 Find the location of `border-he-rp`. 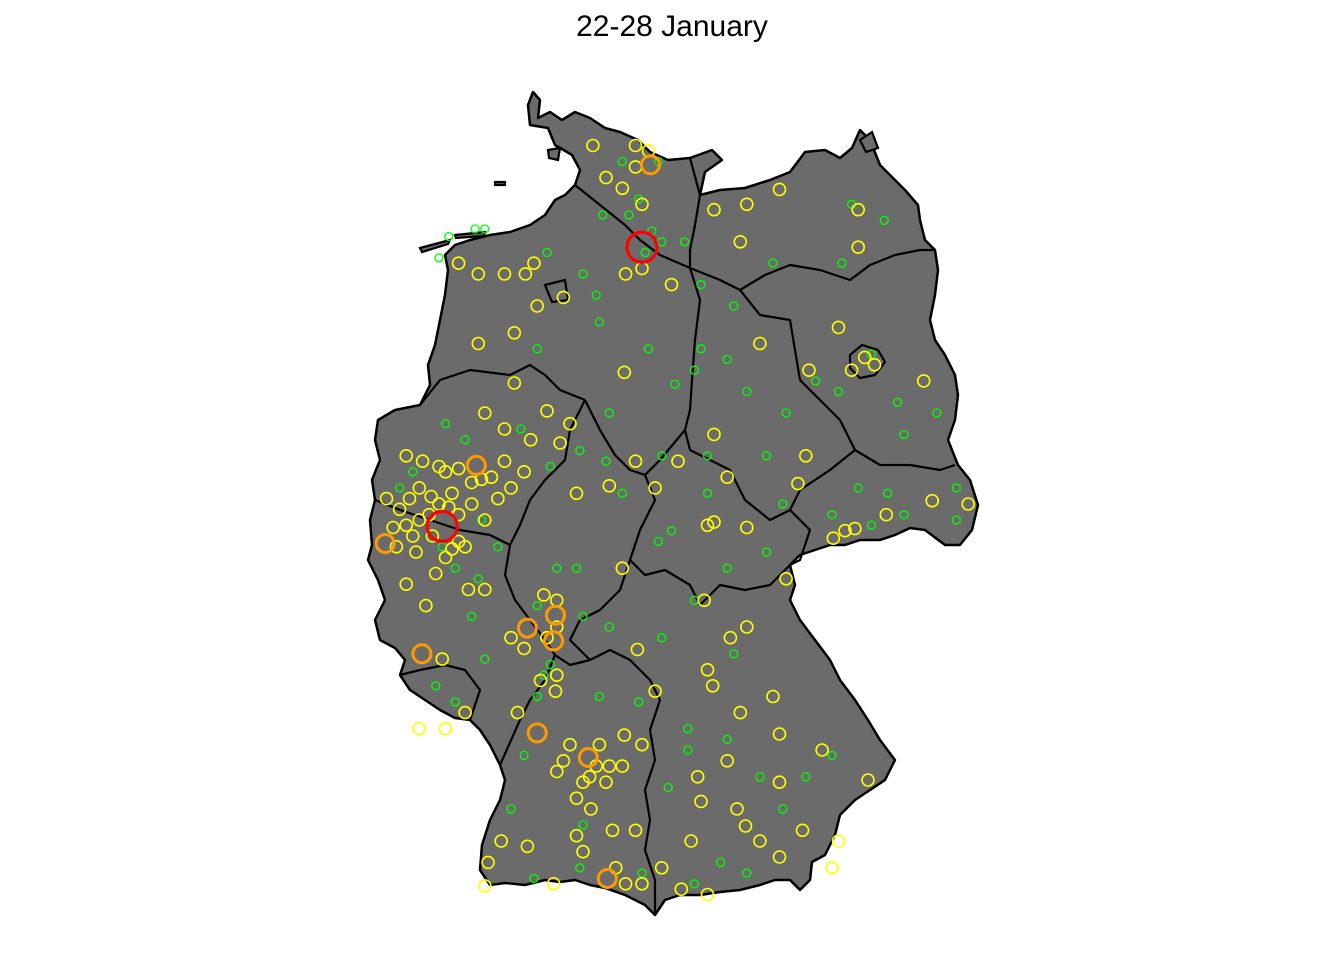

border-he-rp is located at coordinates (529, 600).